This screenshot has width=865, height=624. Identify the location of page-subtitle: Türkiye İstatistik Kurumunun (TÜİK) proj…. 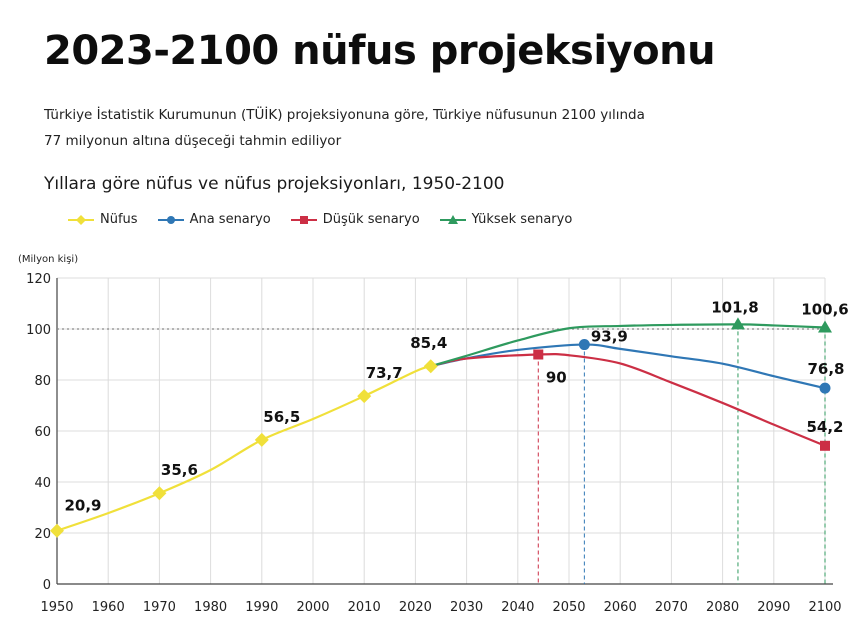
(424, 128).